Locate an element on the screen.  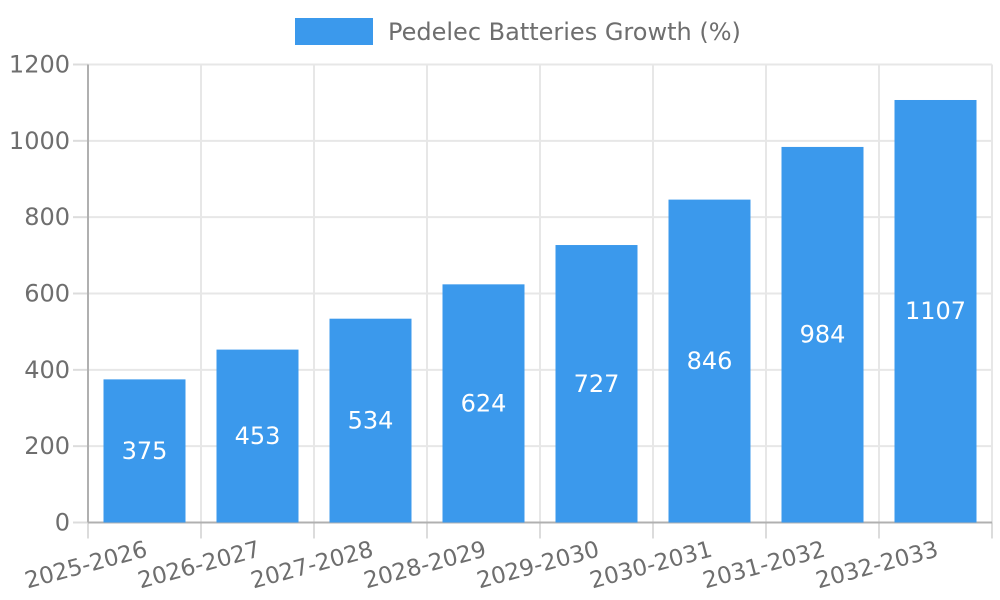
bar-value-label: 1107 is located at coordinates (935, 311).